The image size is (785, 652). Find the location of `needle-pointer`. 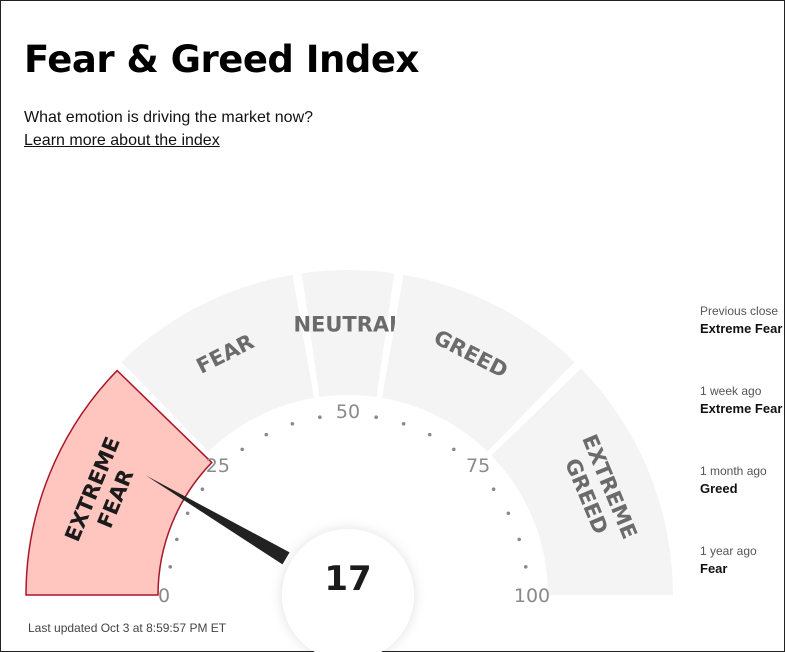

needle-pointer is located at coordinates (217, 520).